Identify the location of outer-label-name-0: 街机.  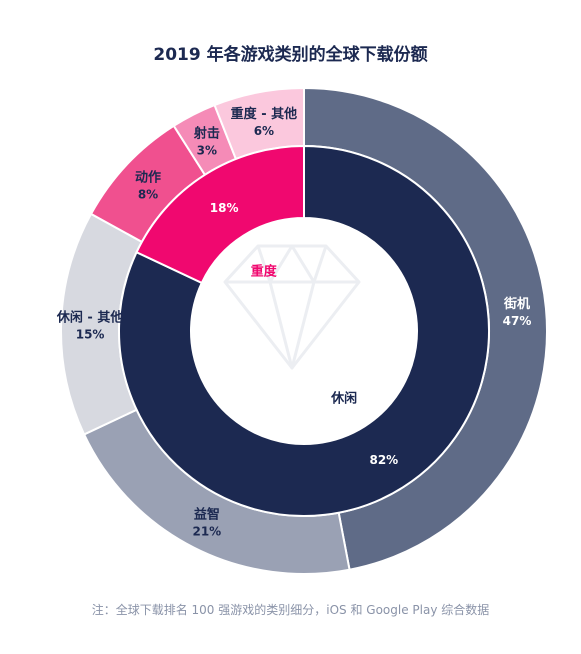
(516, 304).